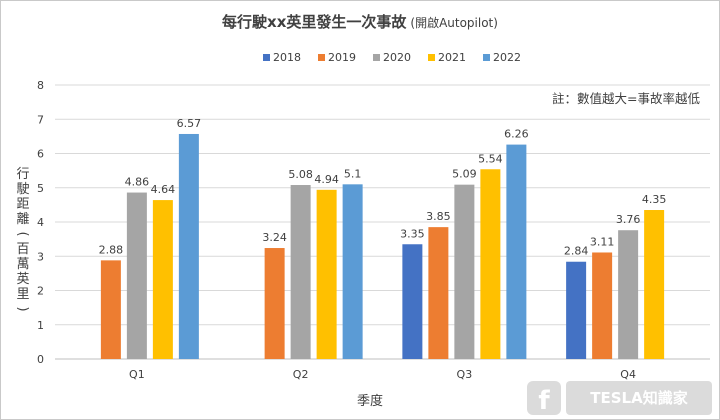  Describe the element at coordinates (40, 154) in the screenshot. I see `y-tick-label: 6` at that location.